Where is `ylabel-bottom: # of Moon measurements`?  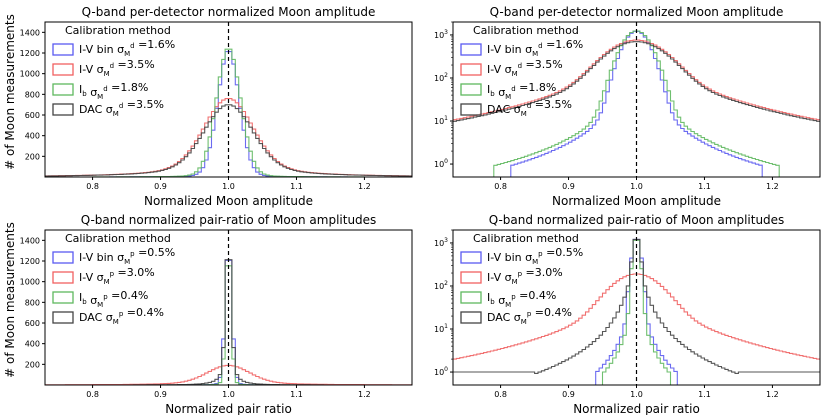 ylabel-bottom: # of Moon measurements is located at coordinates (10, 300).